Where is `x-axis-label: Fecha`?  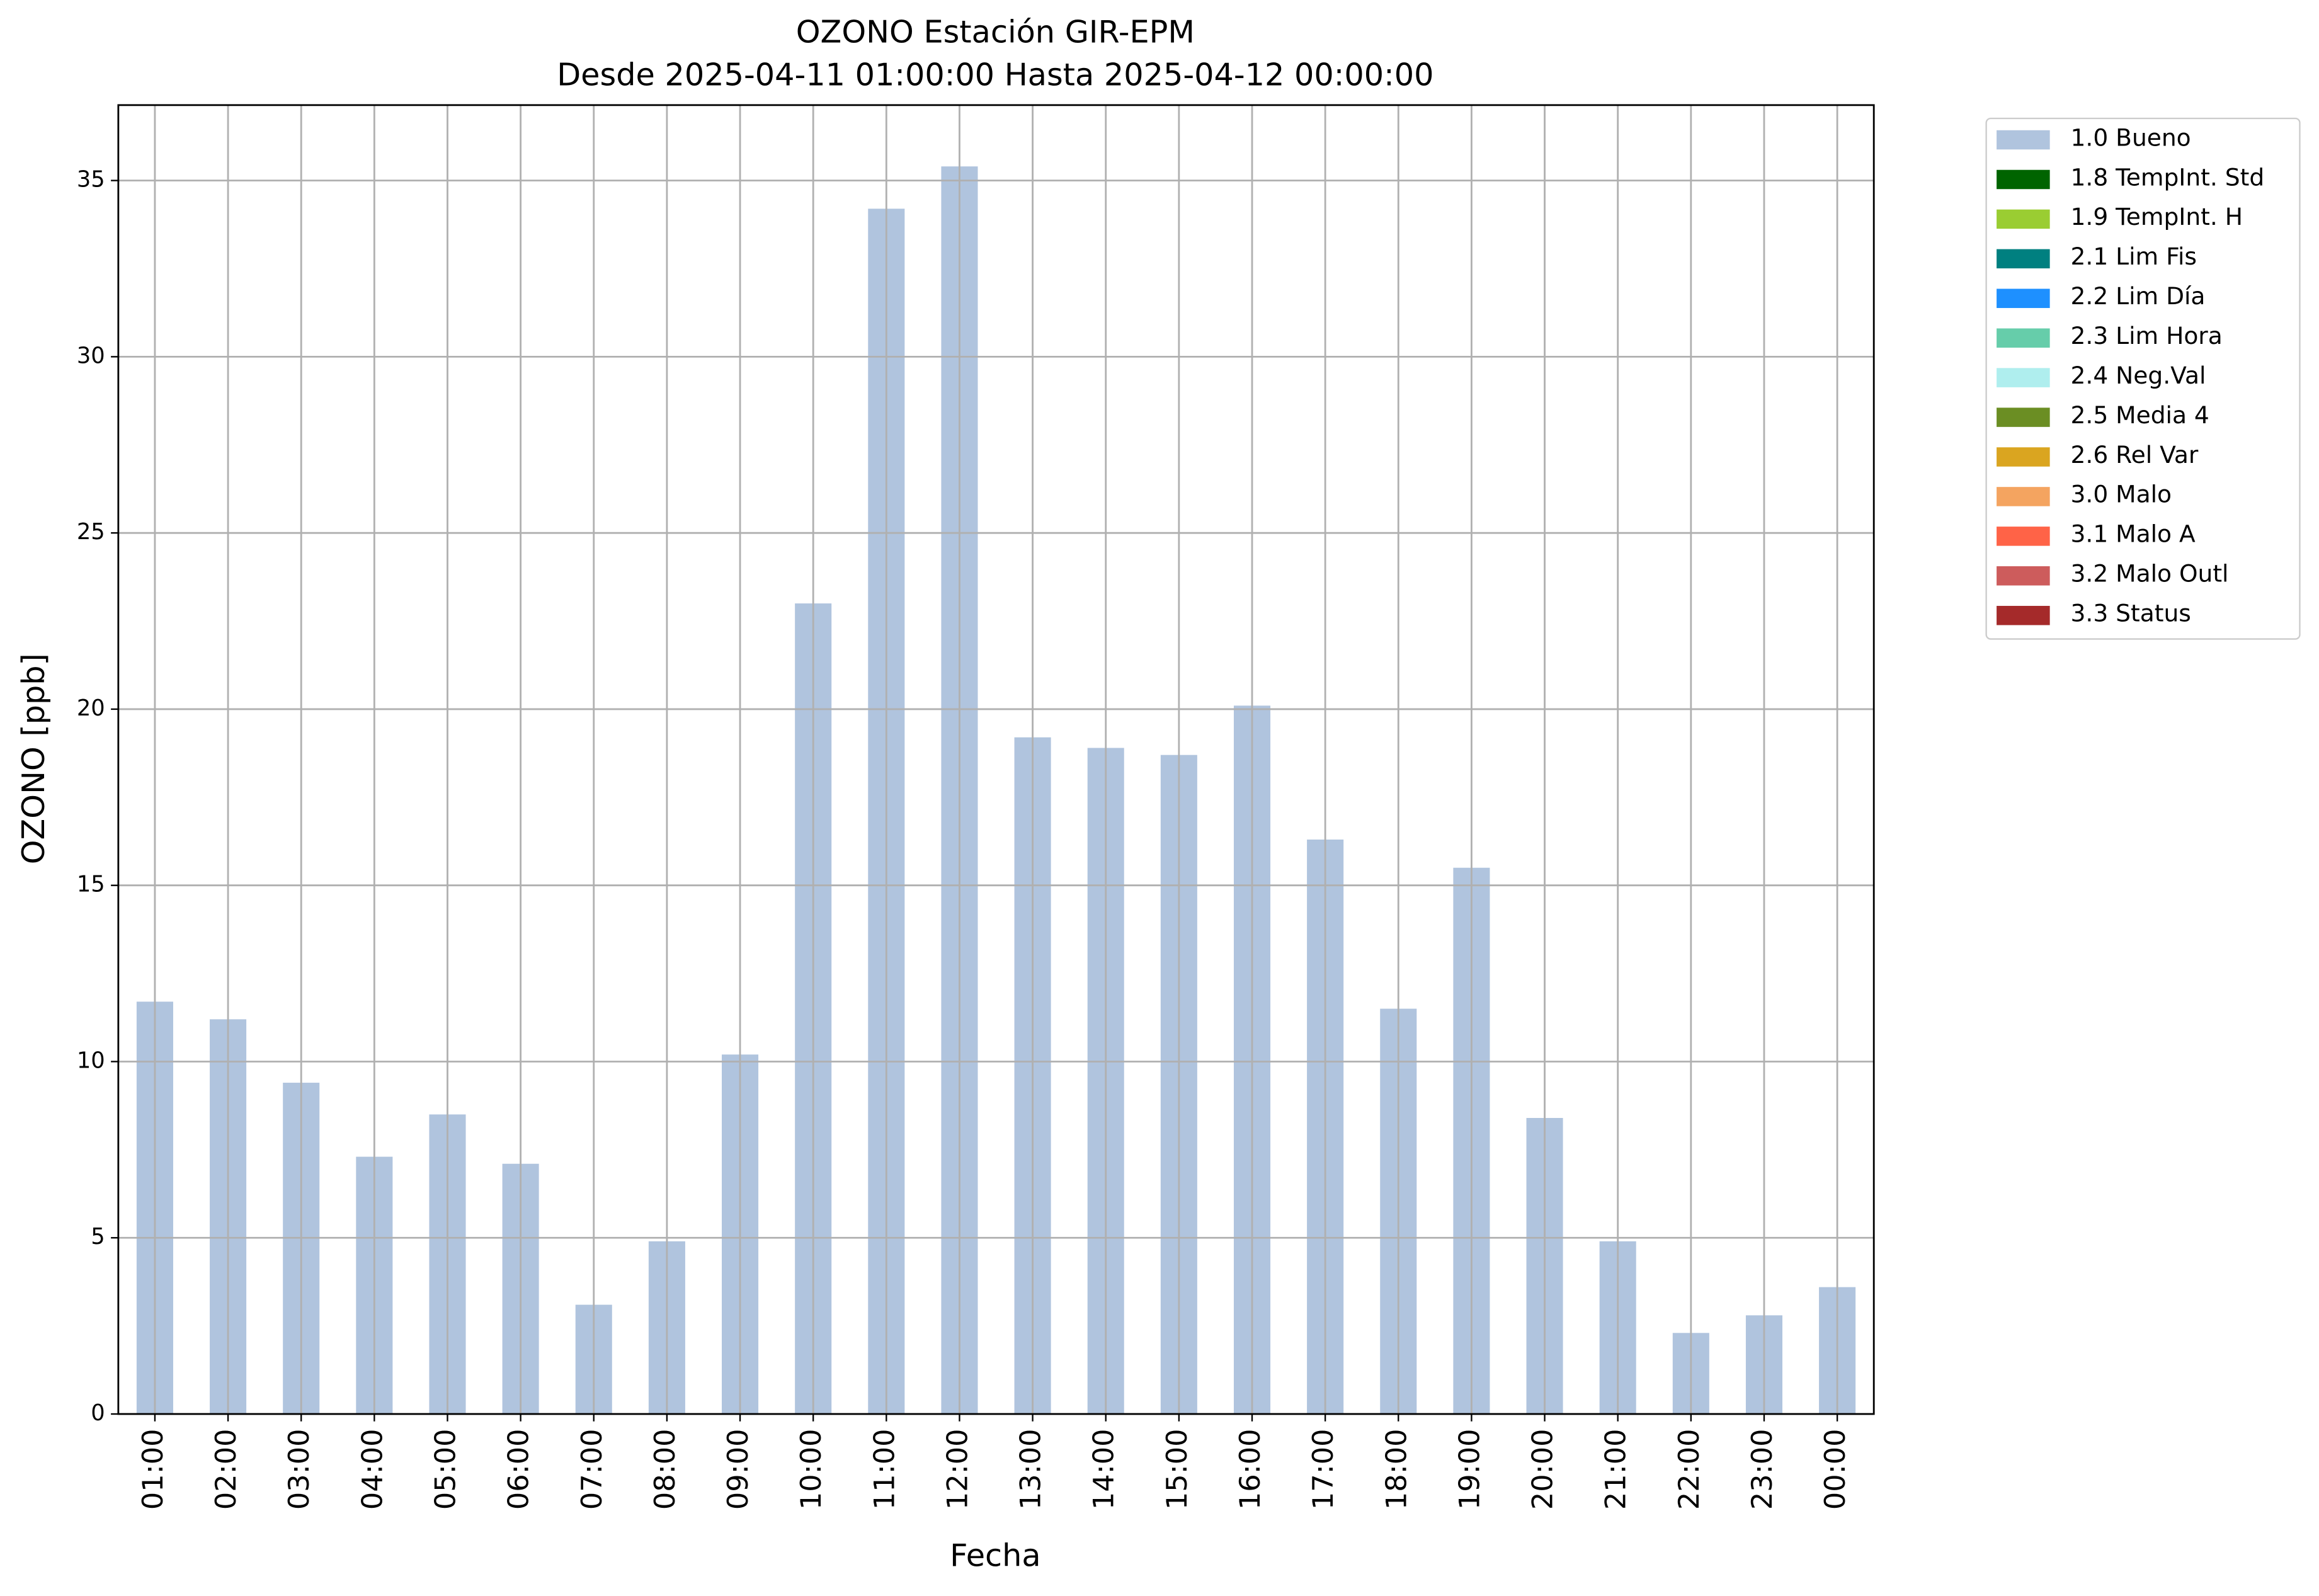
x-axis-label: Fecha is located at coordinates (995, 1555).